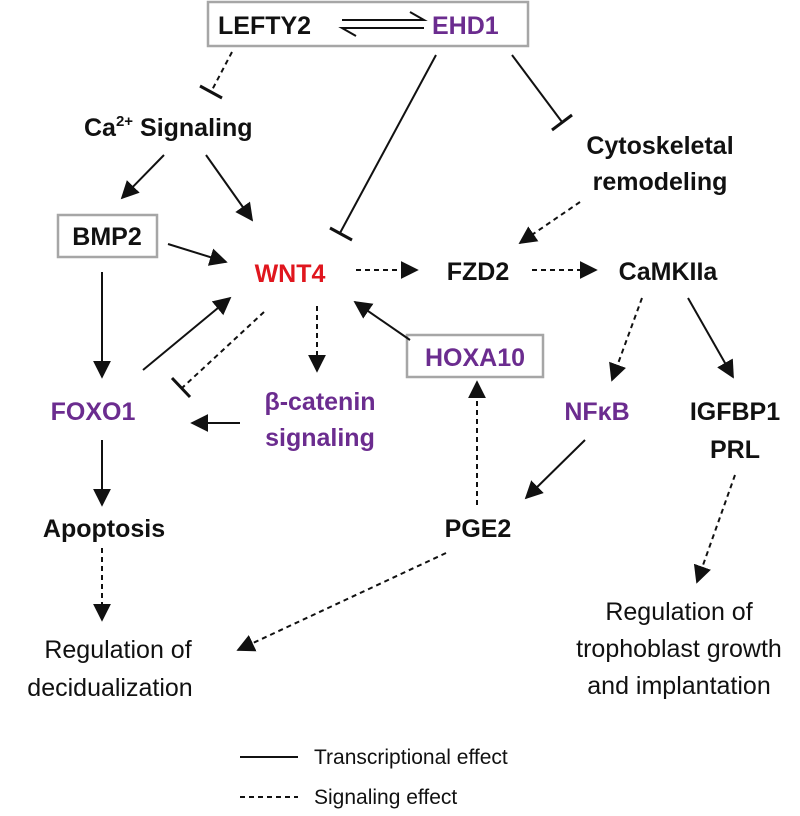 The height and width of the screenshot is (816, 800). I want to click on equilibrium-arrows, so click(383, 24).